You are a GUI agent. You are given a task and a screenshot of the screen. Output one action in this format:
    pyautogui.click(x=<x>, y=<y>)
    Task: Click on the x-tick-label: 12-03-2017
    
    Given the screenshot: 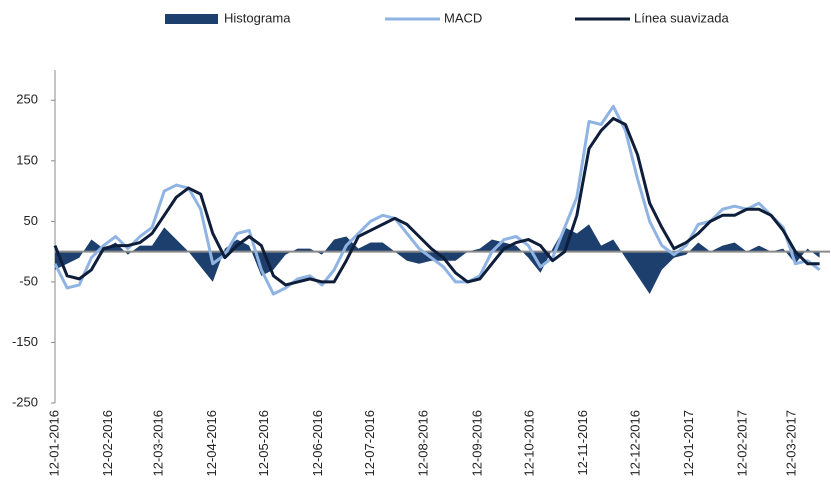 What is the action you would take?
    pyautogui.click(x=790, y=443)
    